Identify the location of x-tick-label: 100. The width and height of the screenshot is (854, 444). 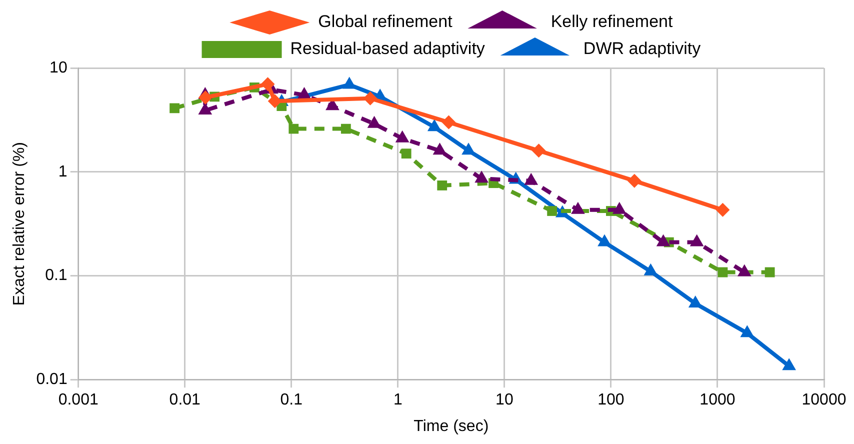
(611, 400).